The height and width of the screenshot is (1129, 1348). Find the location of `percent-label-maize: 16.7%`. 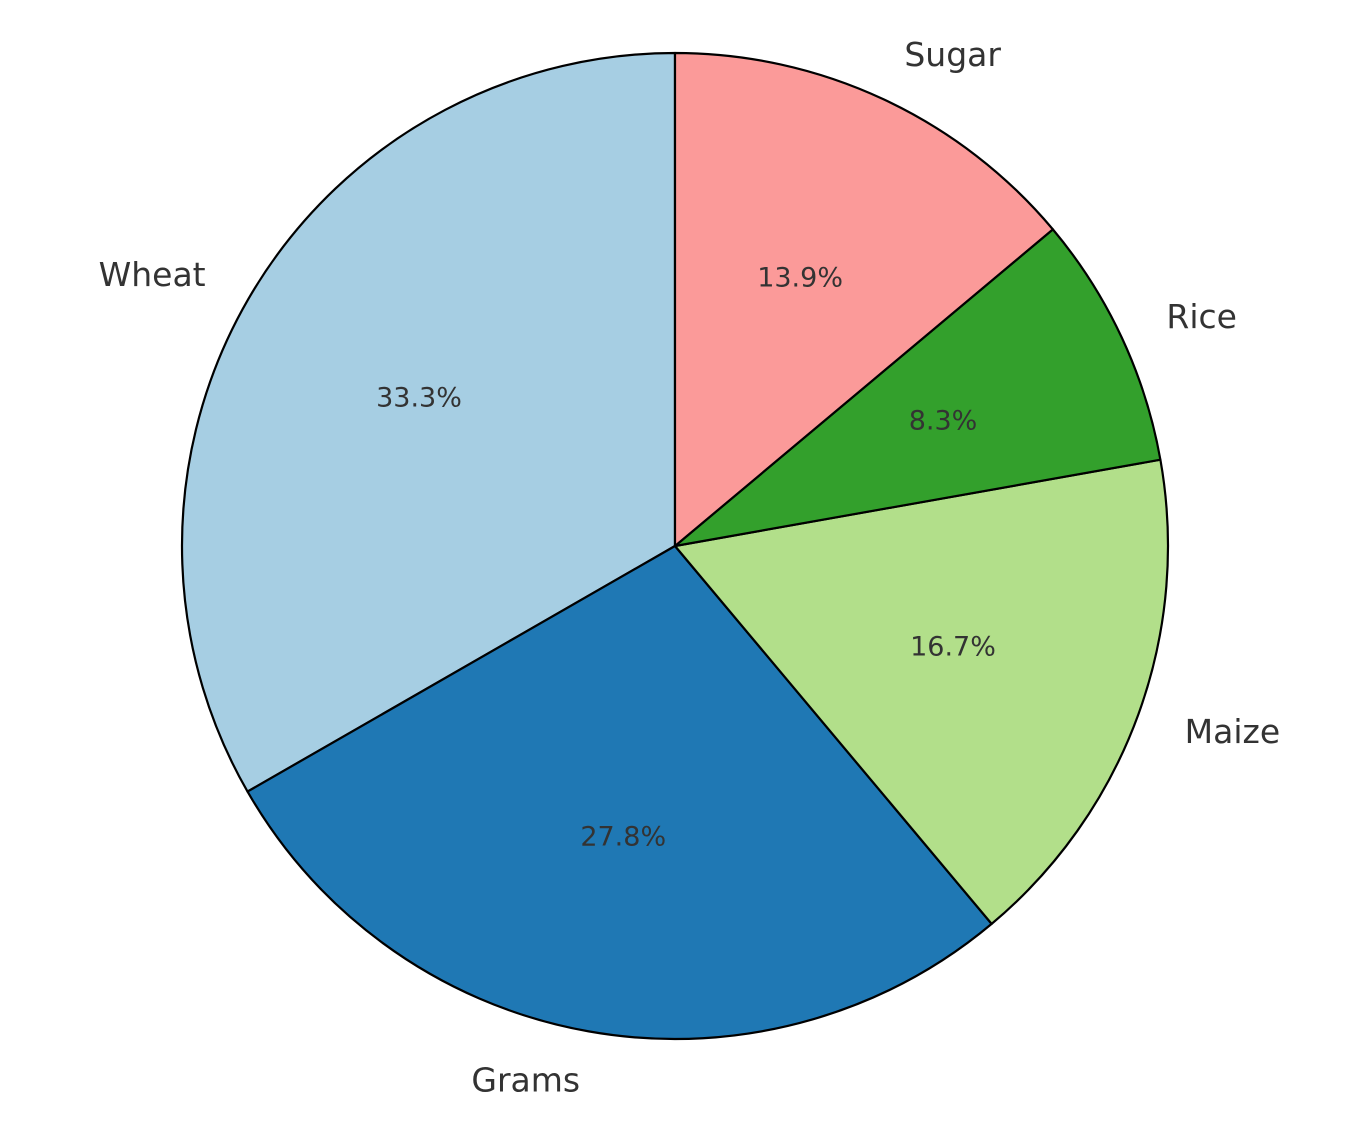

percent-label-maize: 16.7% is located at coordinates (953, 647).